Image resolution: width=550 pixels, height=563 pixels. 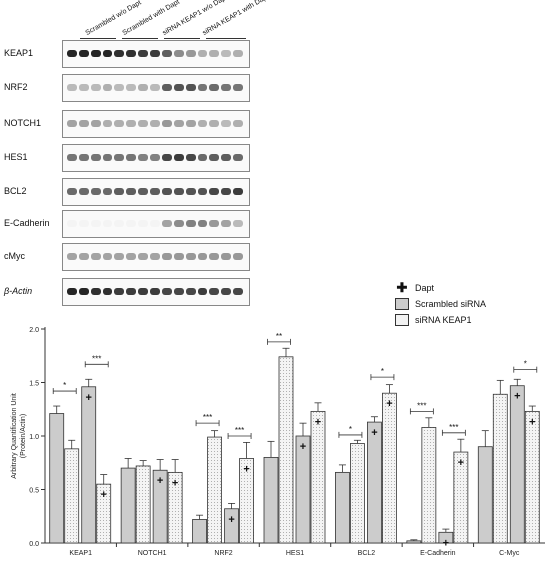 I want to click on blot-label: NOTCH1, so click(x=23, y=123).